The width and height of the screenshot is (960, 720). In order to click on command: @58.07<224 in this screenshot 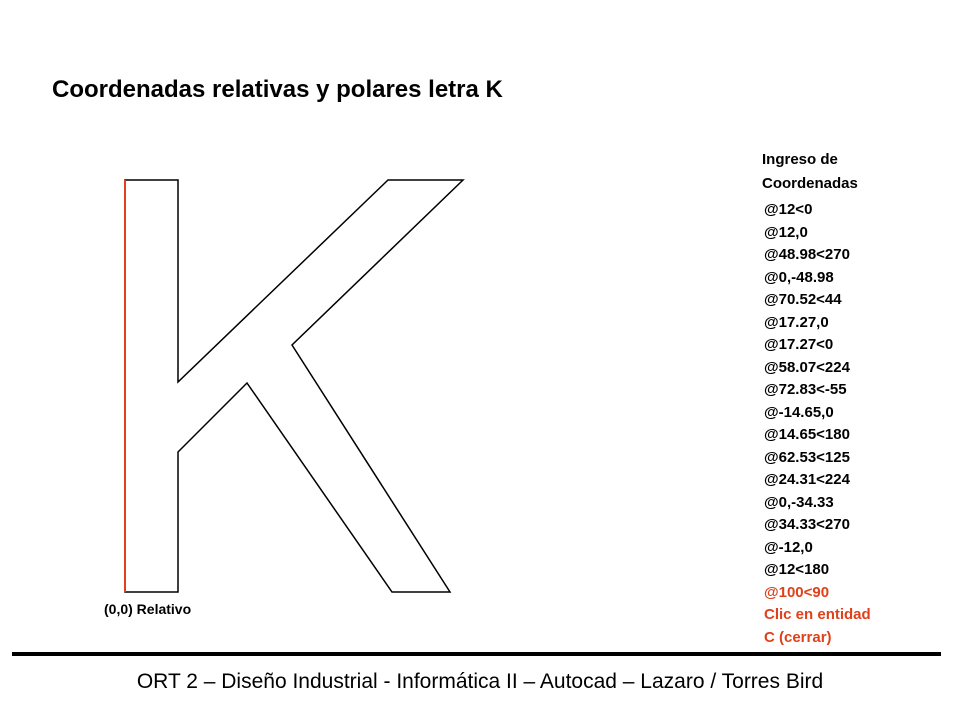, I will do `click(807, 367)`.